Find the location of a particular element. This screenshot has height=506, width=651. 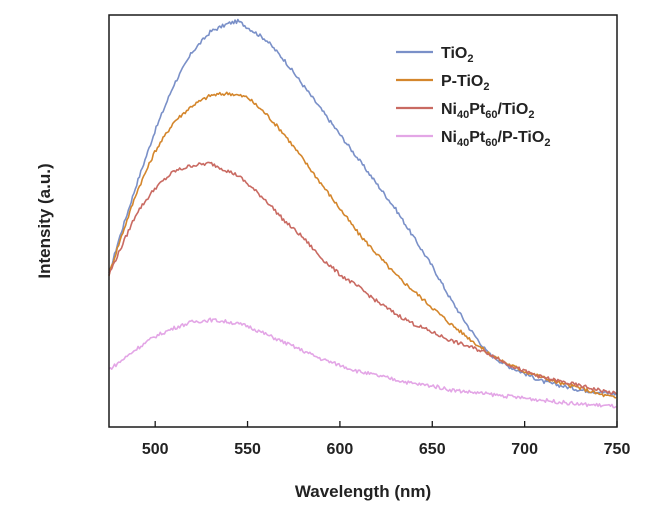

legend-label: Ni40Pt60/P-TiO2 is located at coordinates (495, 139).